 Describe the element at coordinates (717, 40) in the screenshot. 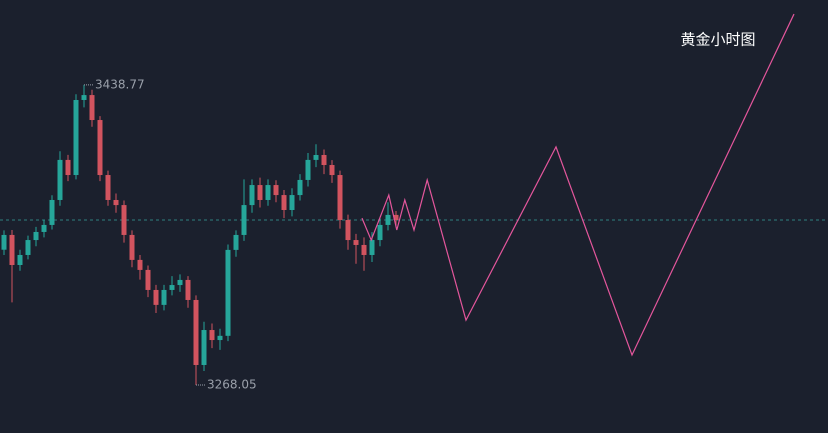

I see `chart-title: 黄金小时图` at that location.